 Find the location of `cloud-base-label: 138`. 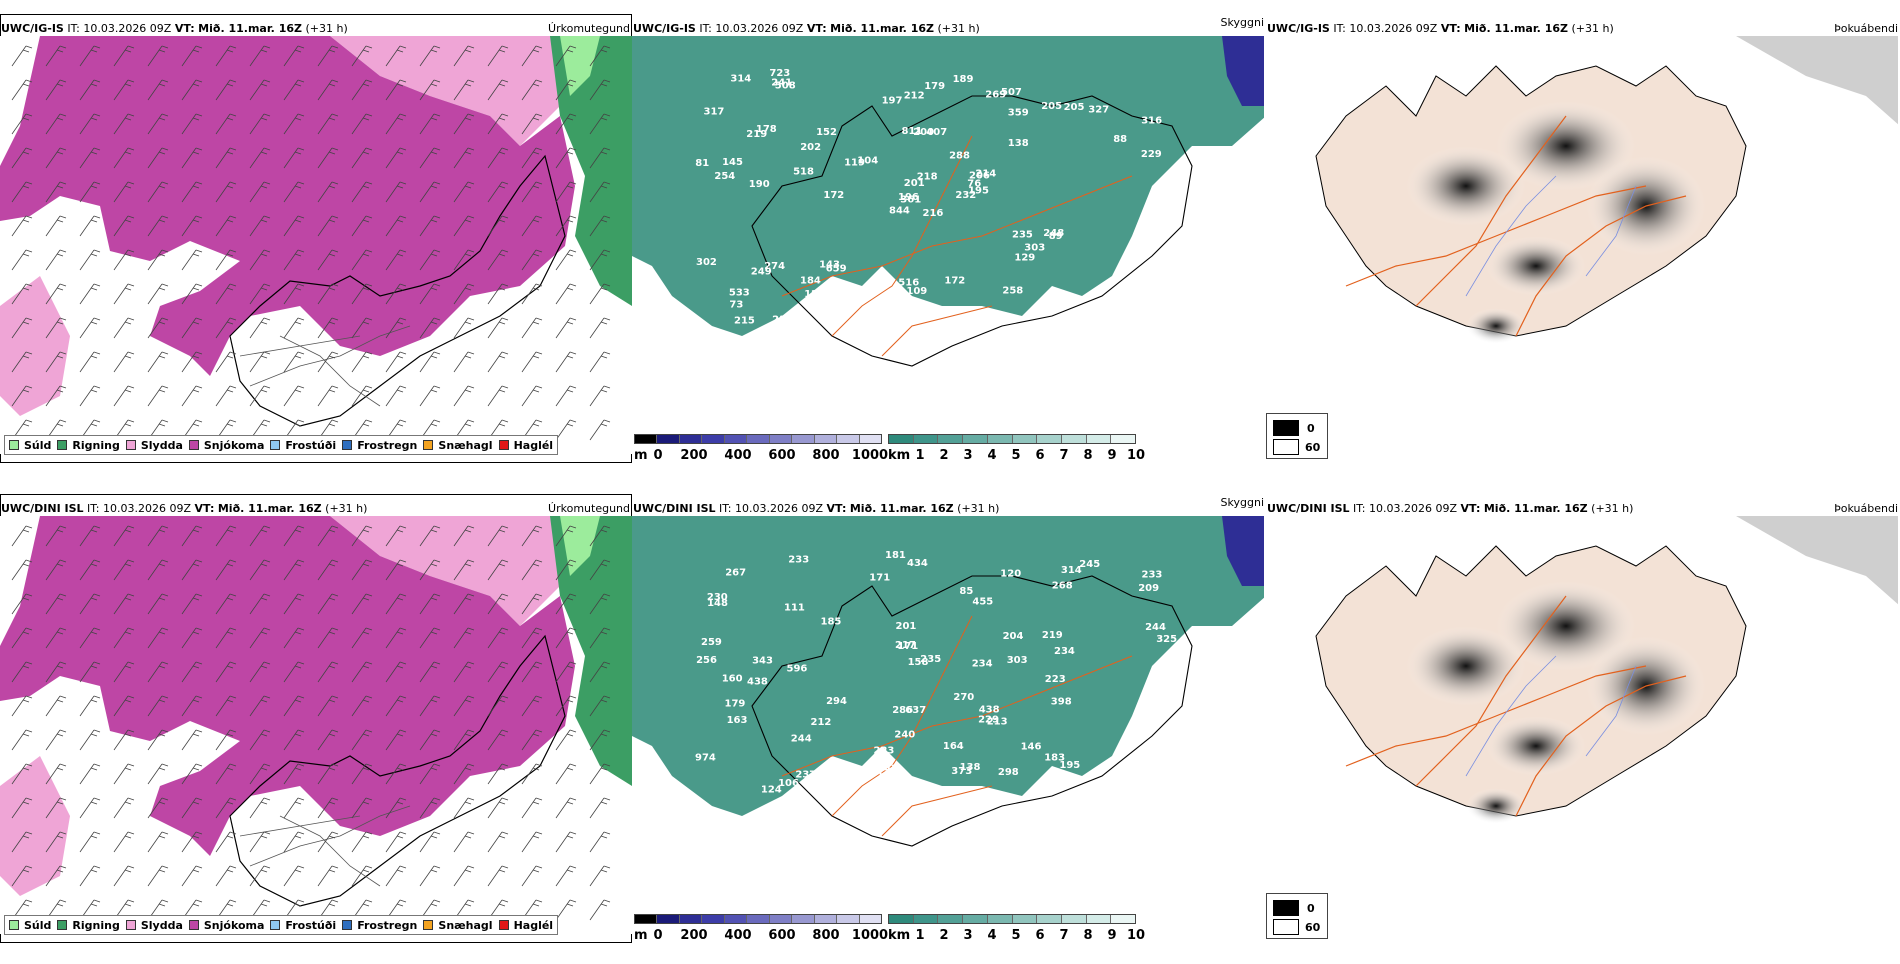

cloud-base-label: 138 is located at coordinates (1018, 143).